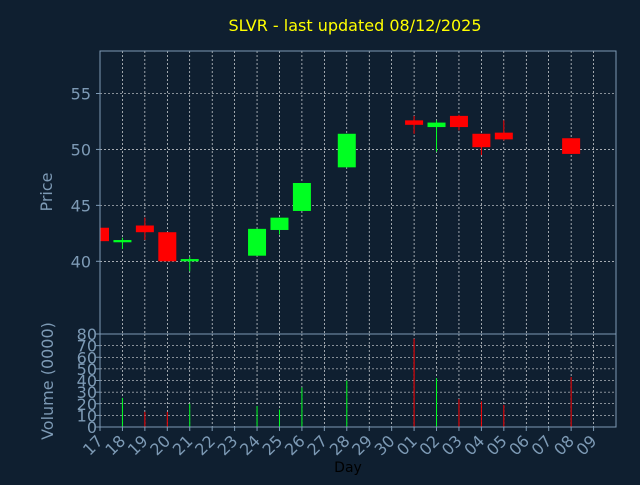 Image resolution: width=640 pixels, height=485 pixels. Describe the element at coordinates (587, 445) in the screenshot. I see `x-tick-label: 09` at that location.